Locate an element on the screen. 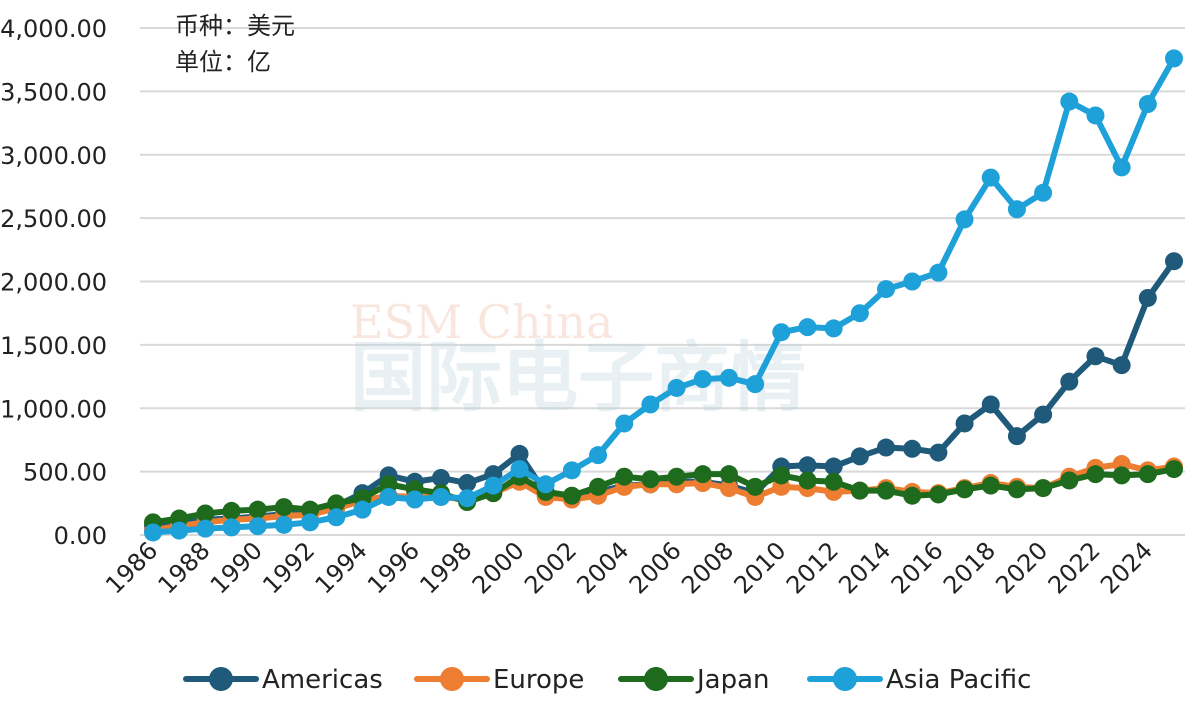  series-europe is located at coordinates (663, 497).